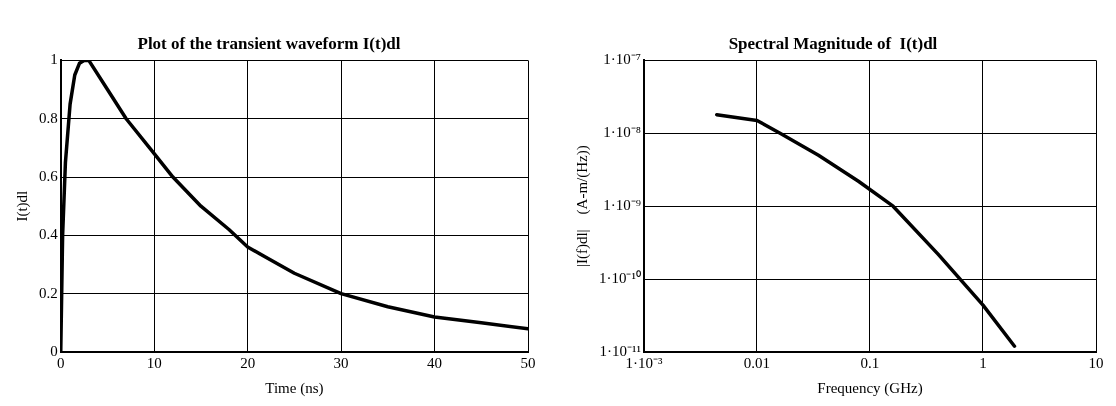 The height and width of the screenshot is (406, 1116). I want to click on chart-title: Spectral Magnitude of I(t)dl, so click(833, 43).